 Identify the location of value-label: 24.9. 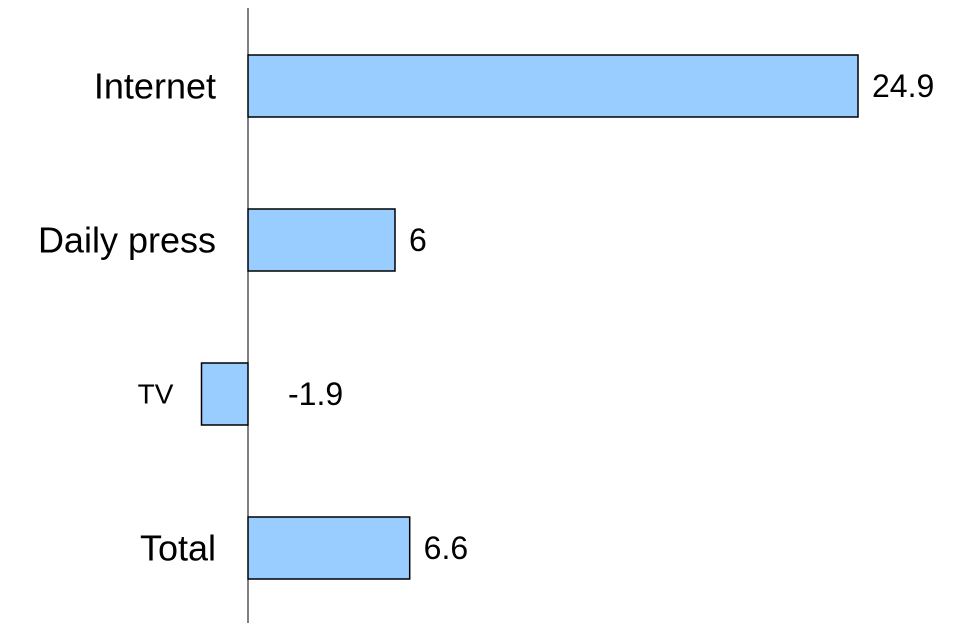
(903, 86).